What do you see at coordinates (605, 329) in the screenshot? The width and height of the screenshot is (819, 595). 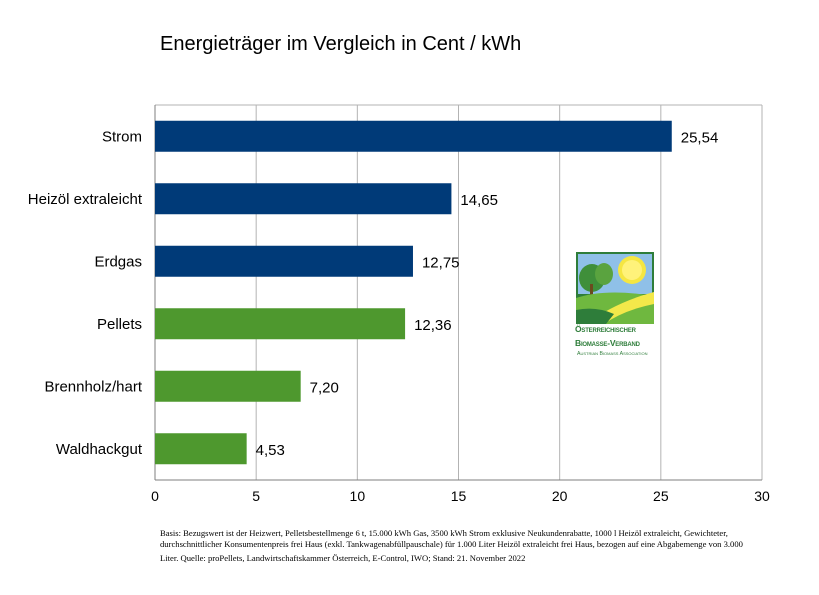 I see `logo-text-line1: Österreichischer` at bounding box center [605, 329].